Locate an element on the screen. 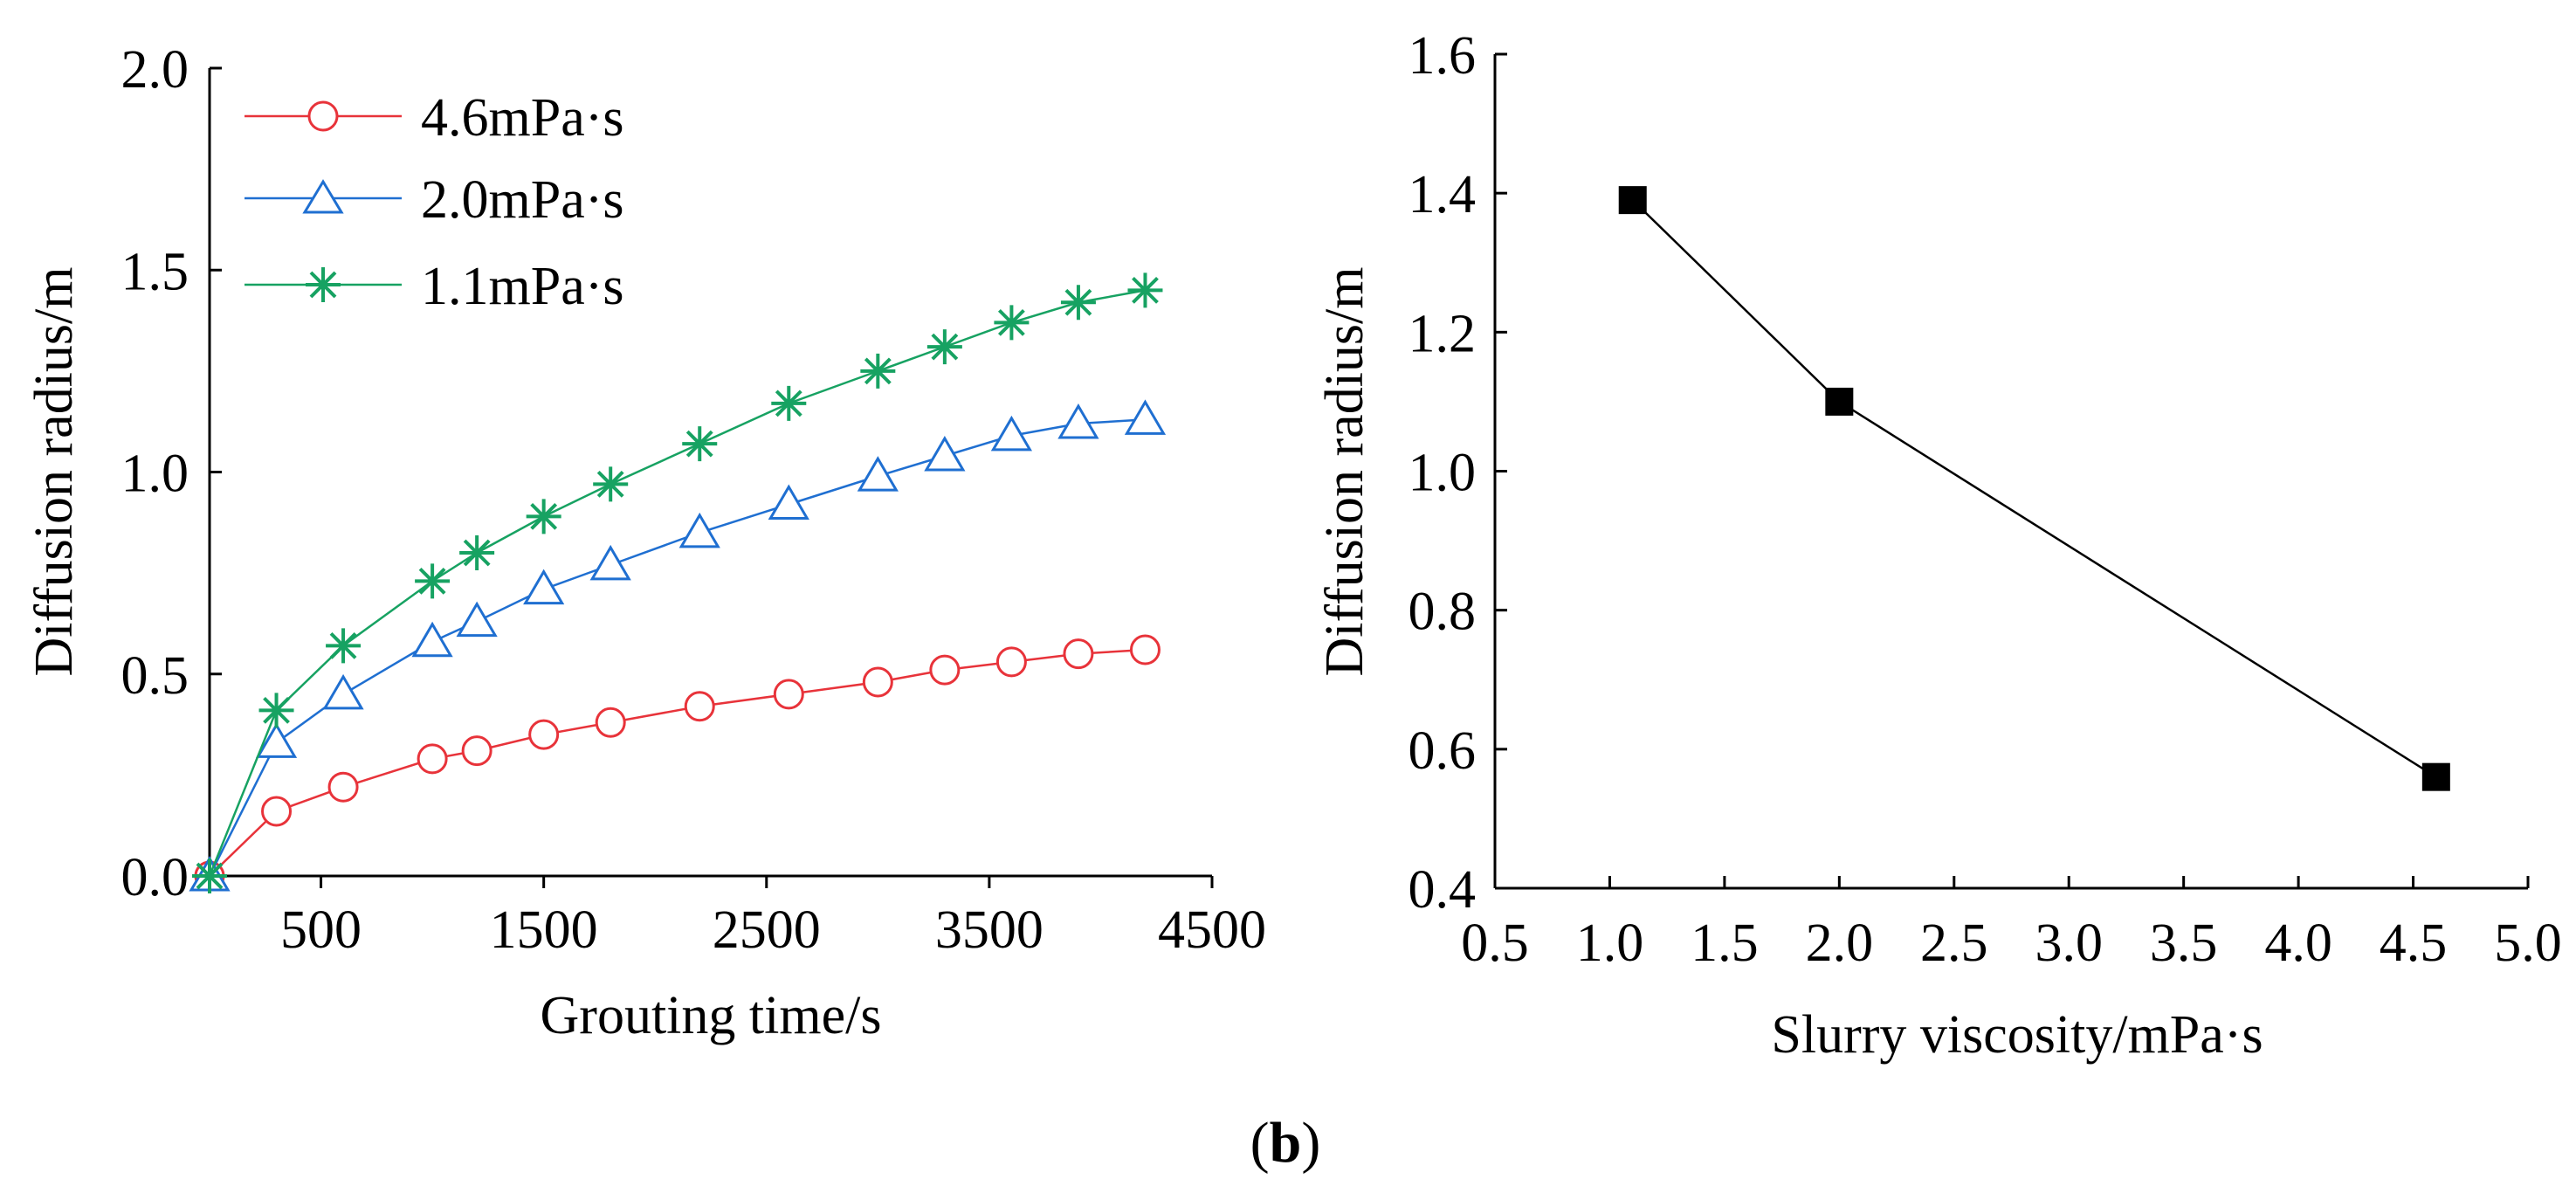 This screenshot has height=1186, width=2576. right-y-tick-label: 0.4 is located at coordinates (1443, 890).